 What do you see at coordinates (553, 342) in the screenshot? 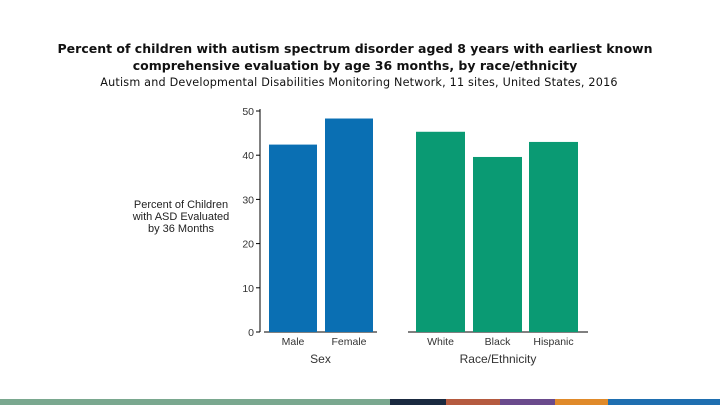
I see `x-tick-label: Hispanic` at bounding box center [553, 342].